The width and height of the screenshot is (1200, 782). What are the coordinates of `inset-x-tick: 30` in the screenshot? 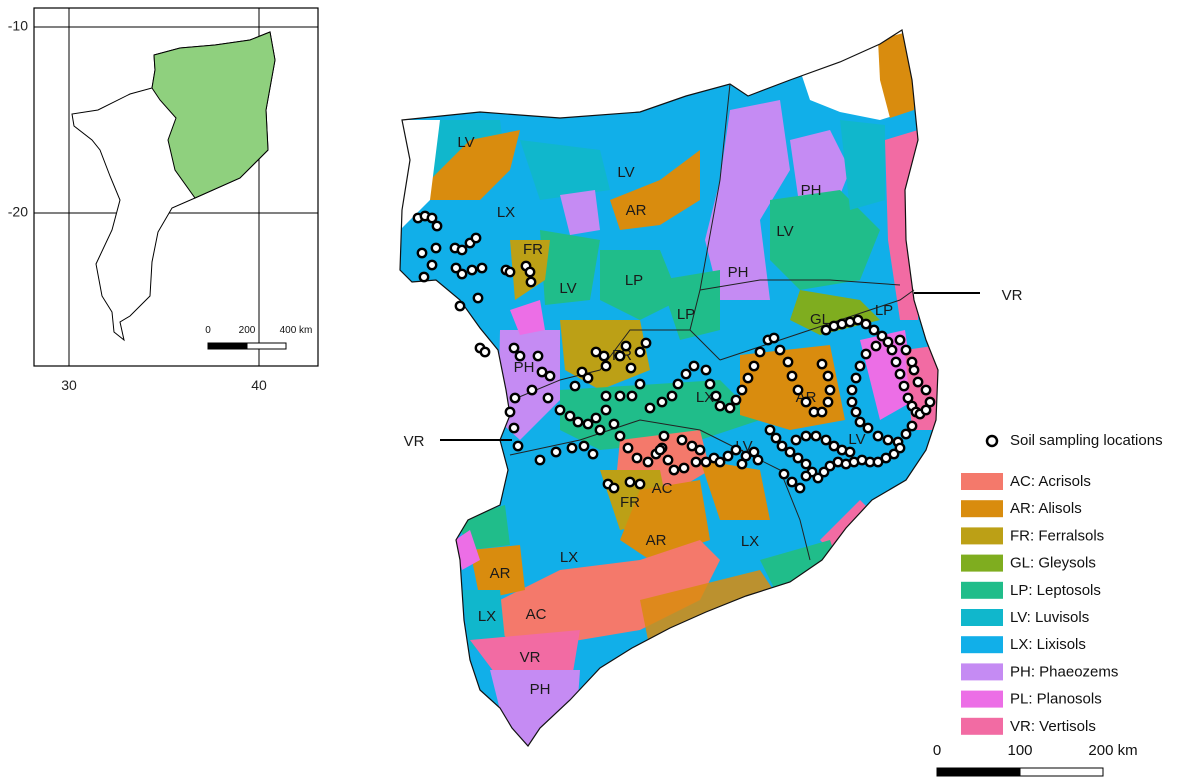 It's located at (69, 385).